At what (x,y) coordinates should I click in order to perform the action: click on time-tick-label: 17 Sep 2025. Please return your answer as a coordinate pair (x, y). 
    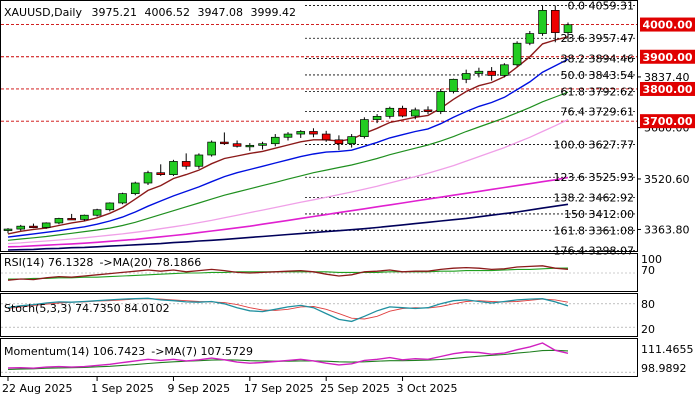
    Looking at the image, I should click on (279, 388).